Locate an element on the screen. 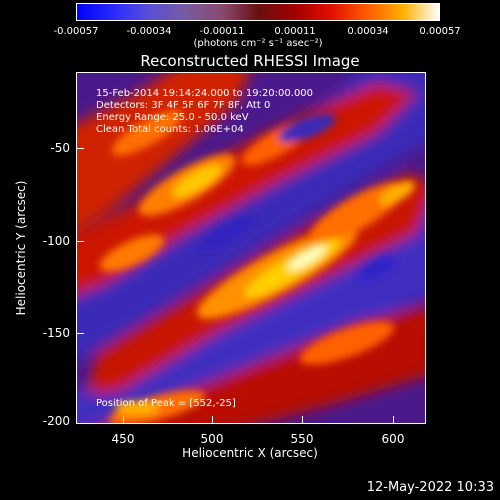 Image resolution: width=500 pixels, height=500 pixels. colorbar is located at coordinates (258, 12).